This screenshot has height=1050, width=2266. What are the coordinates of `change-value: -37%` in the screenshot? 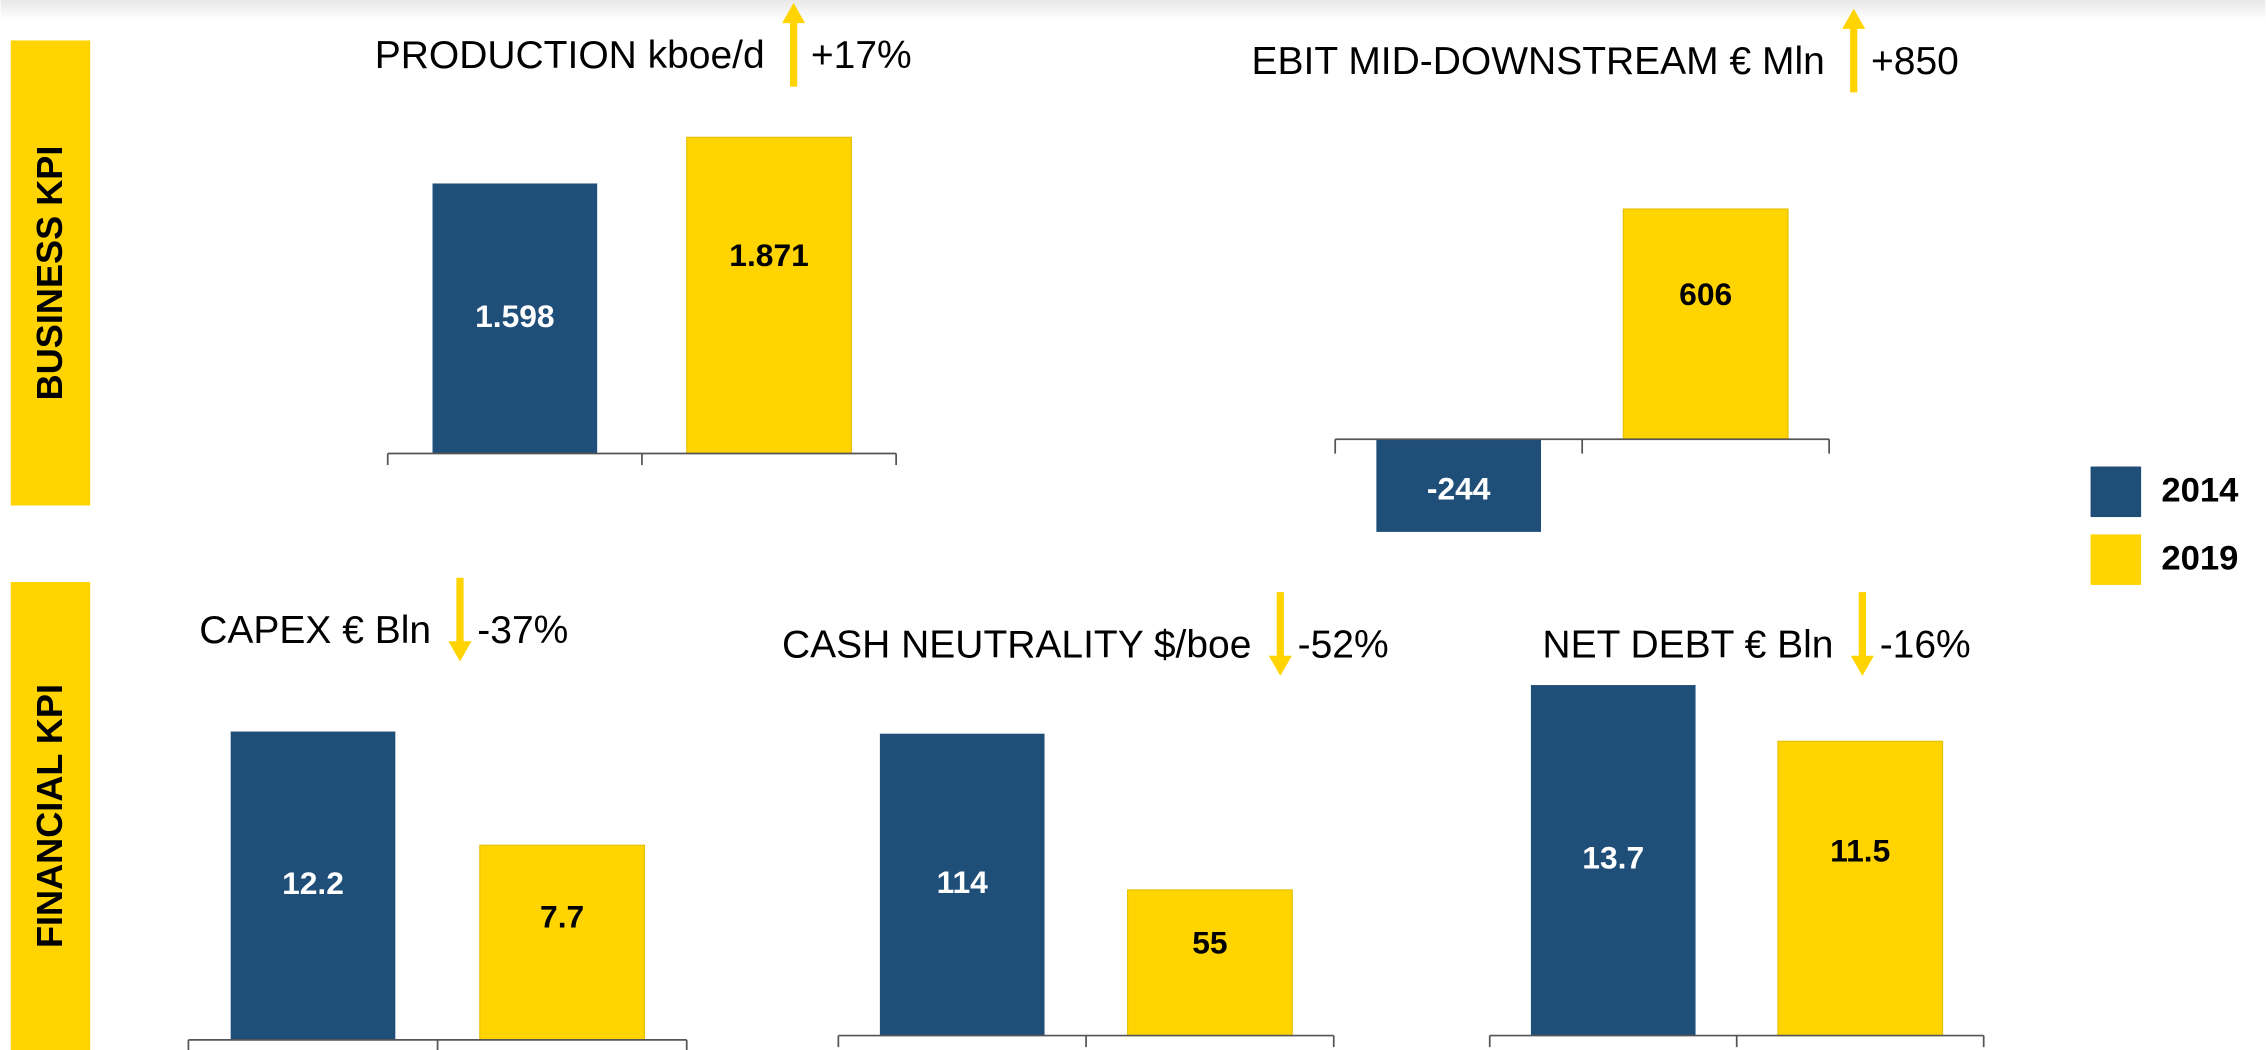 It's located at (522, 630).